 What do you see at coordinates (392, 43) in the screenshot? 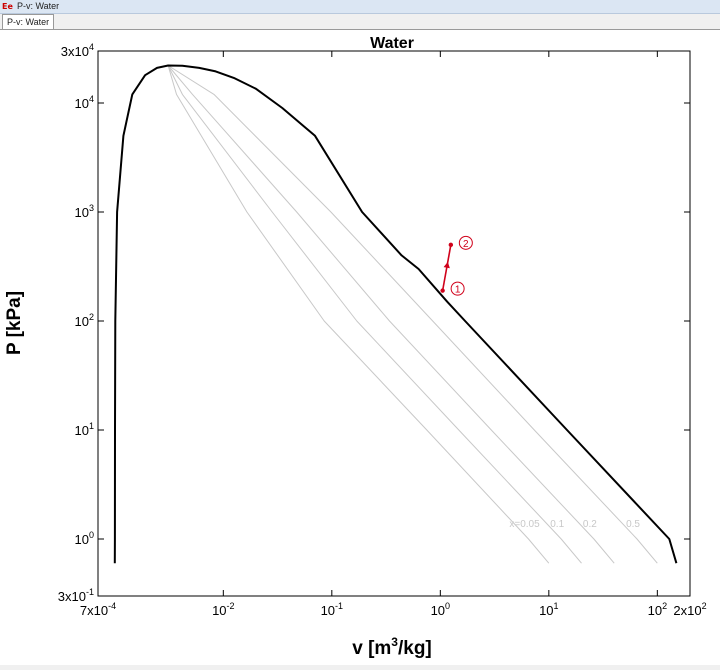
I see `chart-title: Water` at bounding box center [392, 43].